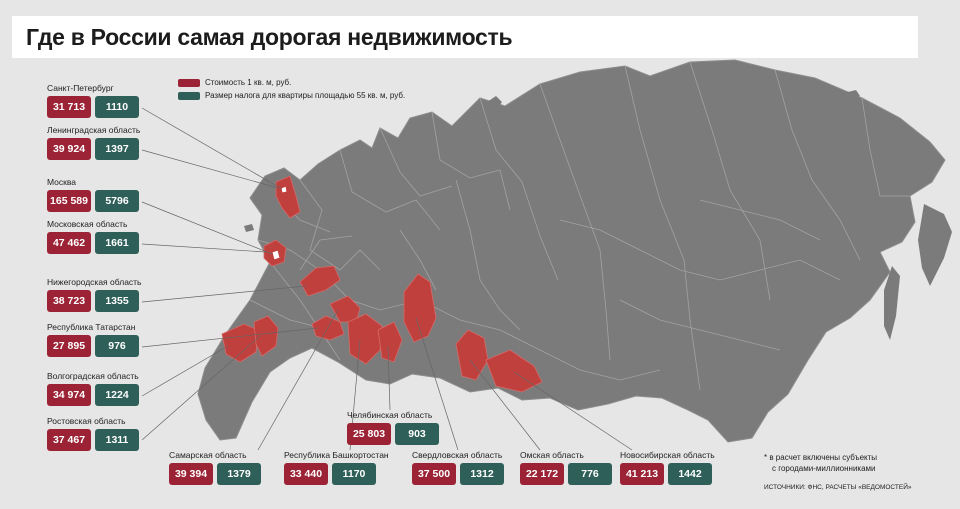 The image size is (960, 509). Describe the element at coordinates (892, 303) in the screenshot. I see `sakhalin` at that location.